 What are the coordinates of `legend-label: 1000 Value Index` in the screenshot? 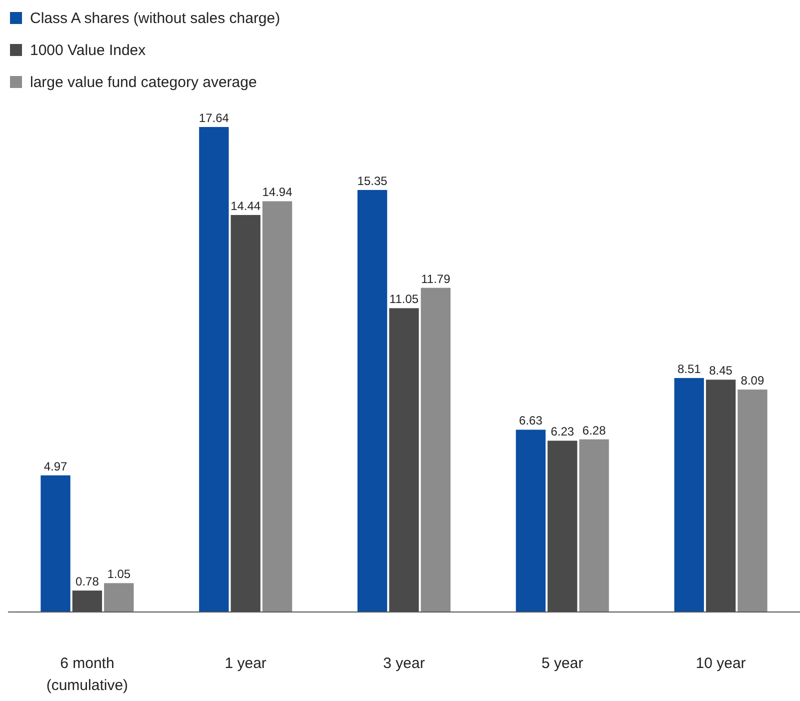 It's located at (88, 50).